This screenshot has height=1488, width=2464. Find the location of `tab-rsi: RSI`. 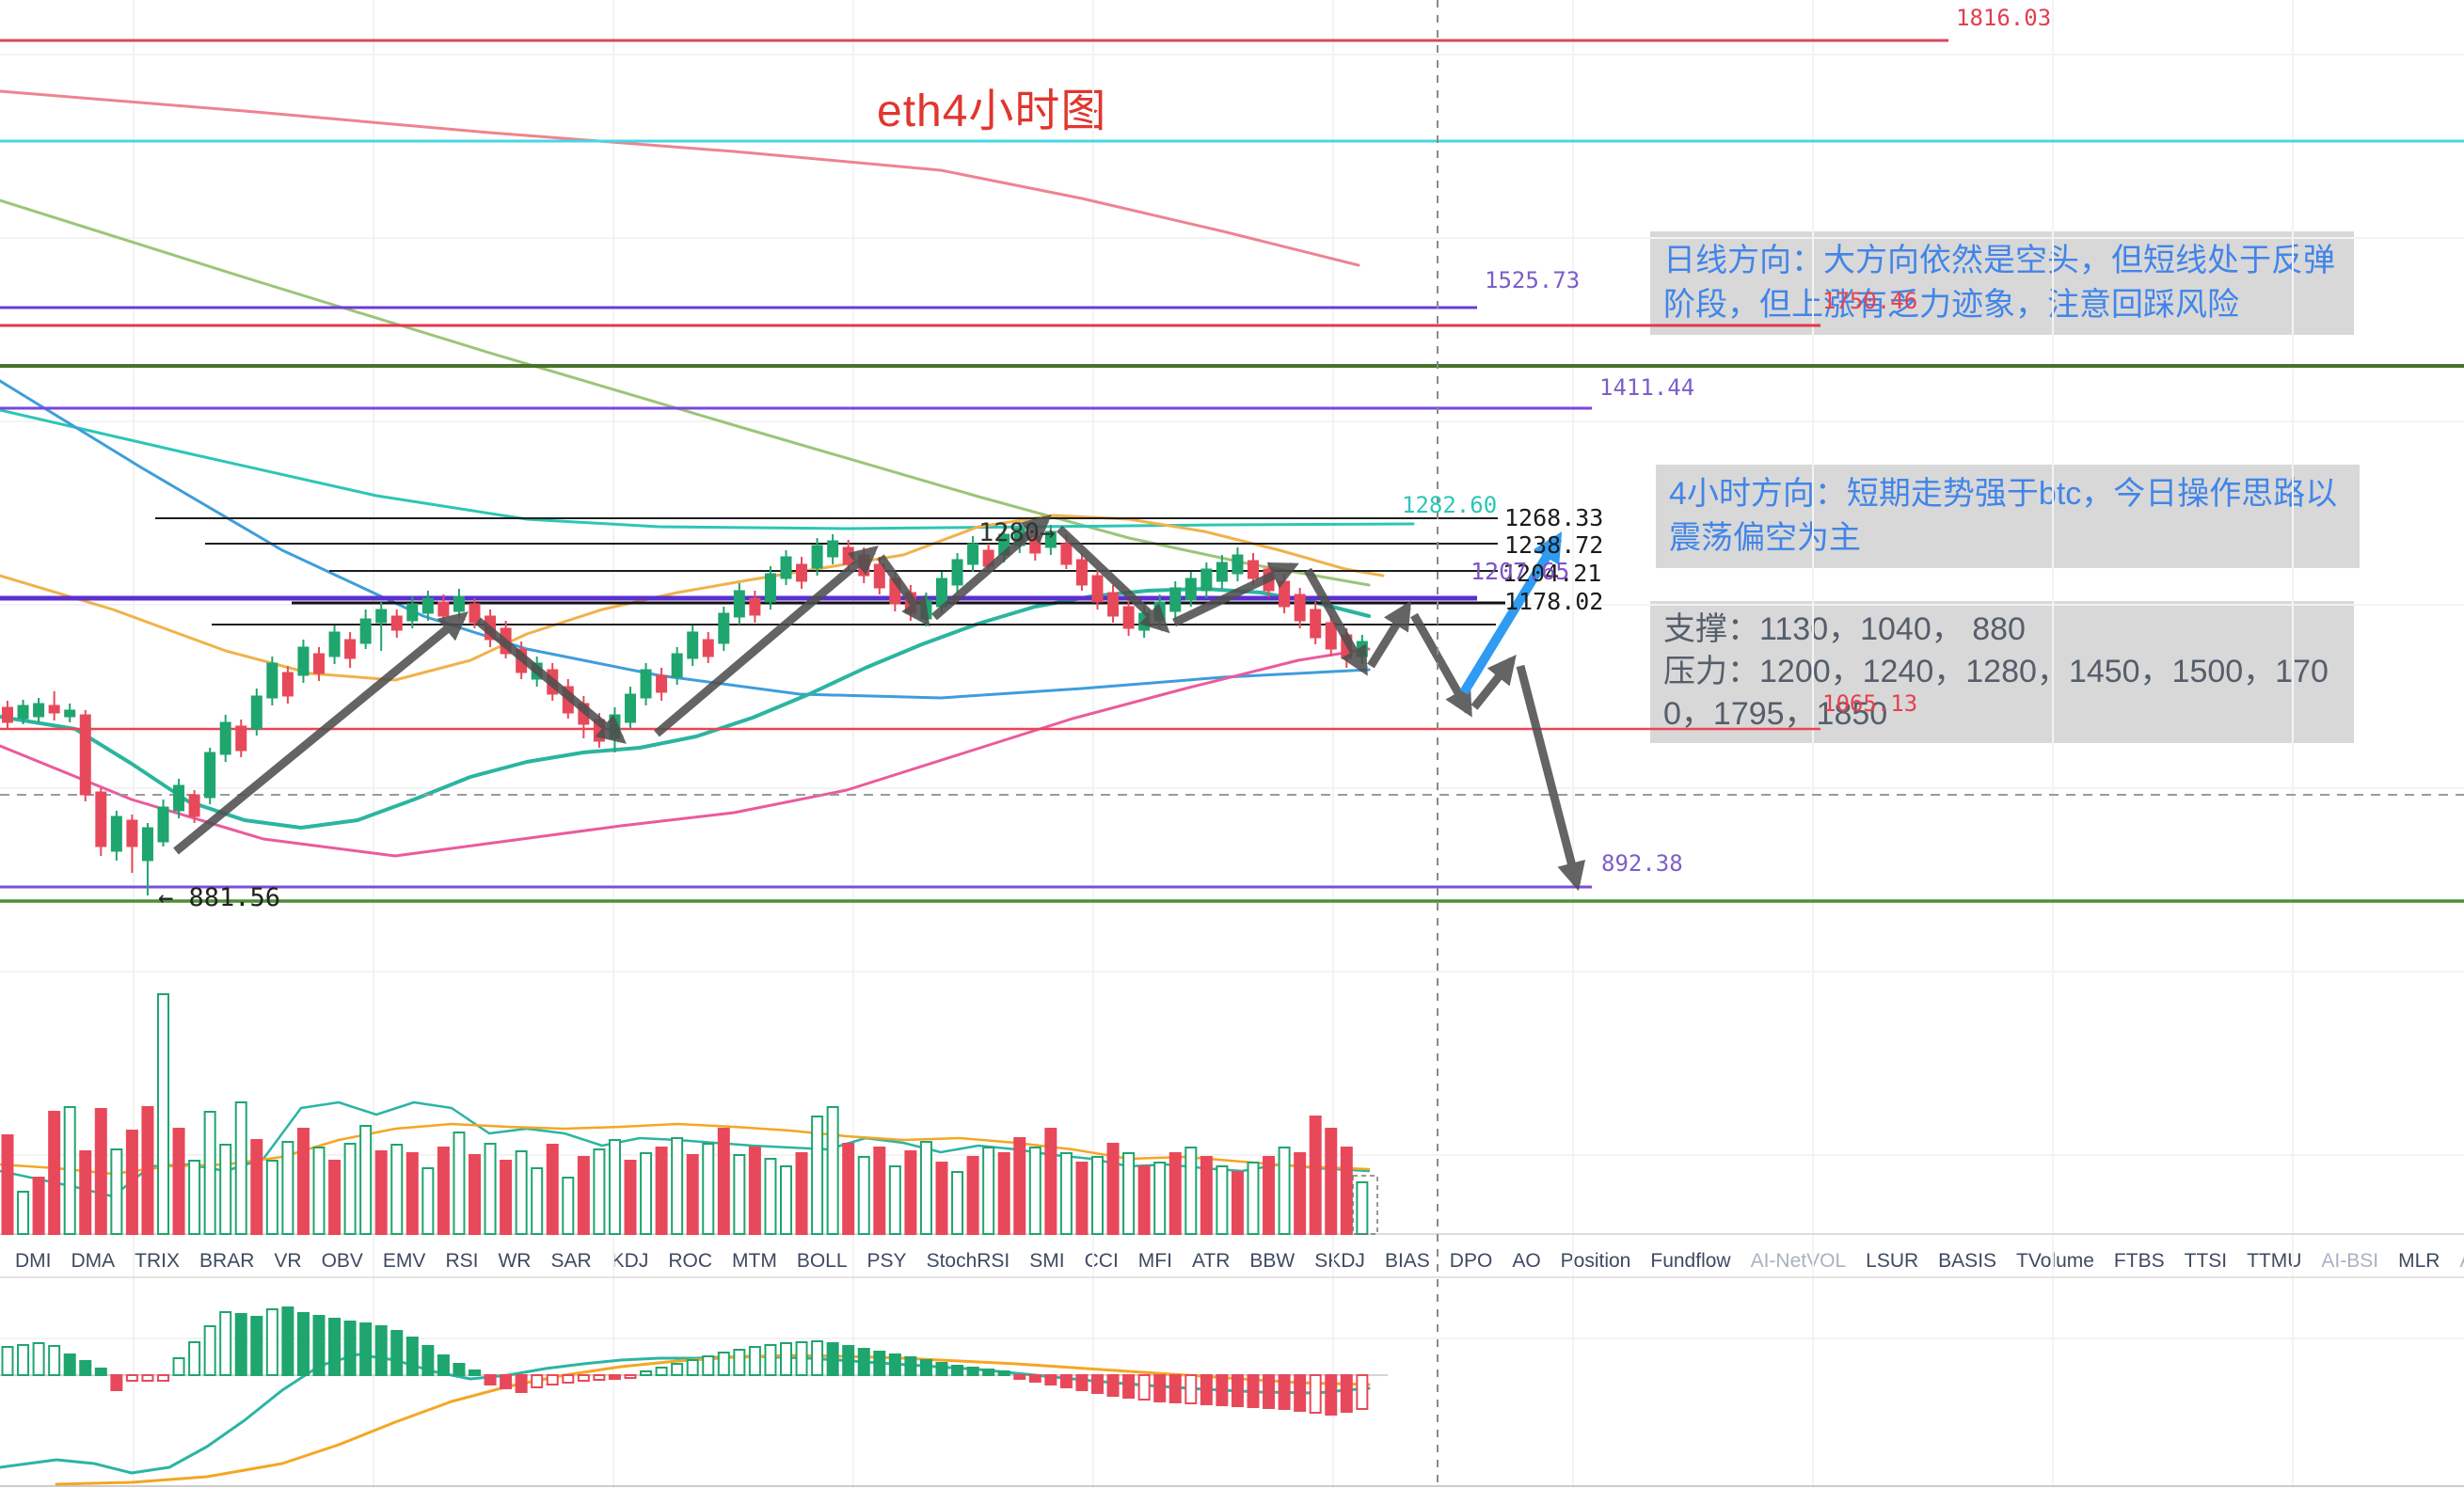

tab-rsi: RSI is located at coordinates (462, 1261).